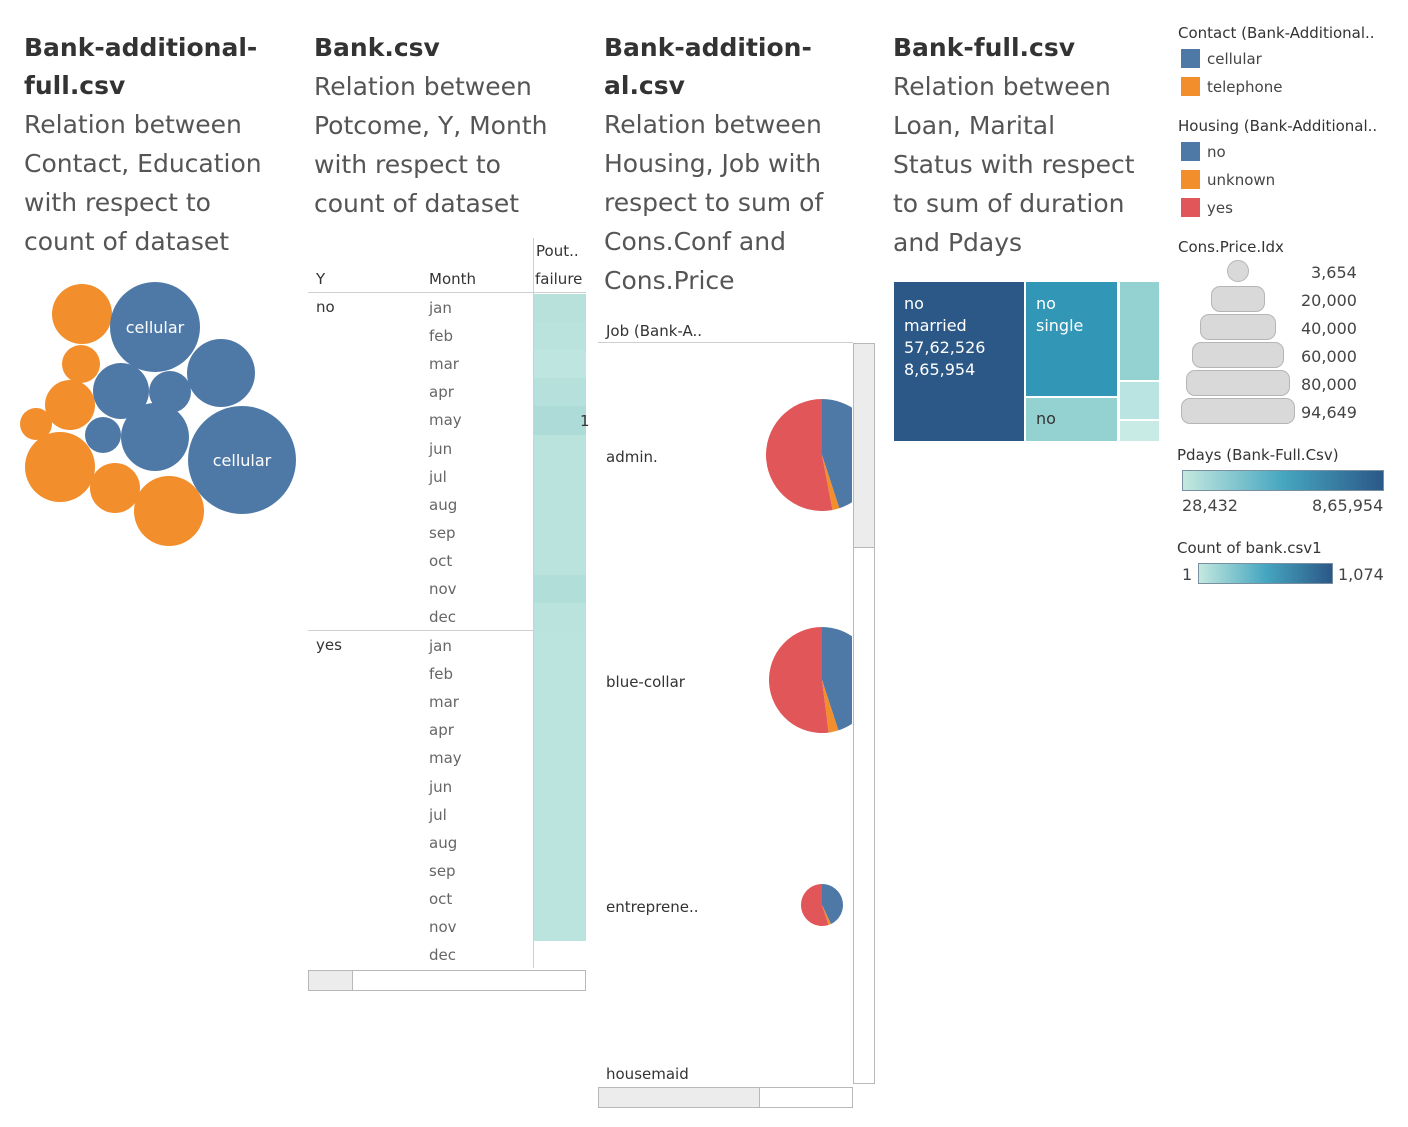  I want to click on sheet1-subtitle-line: with respect to, so click(117, 202).